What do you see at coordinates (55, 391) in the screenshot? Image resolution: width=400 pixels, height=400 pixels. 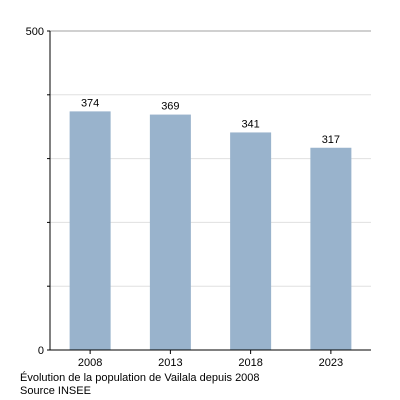 I see `chart-caption-source: Source INSEE` at bounding box center [55, 391].